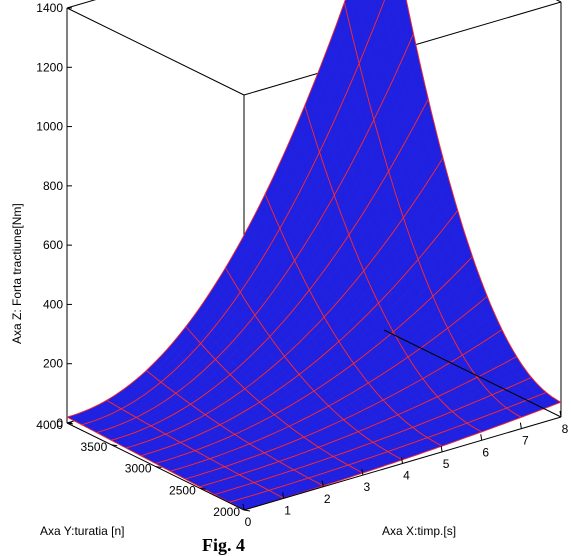 The image size is (571, 556). Describe the element at coordinates (406, 476) in the screenshot. I see `x-tick-label: 4` at that location.